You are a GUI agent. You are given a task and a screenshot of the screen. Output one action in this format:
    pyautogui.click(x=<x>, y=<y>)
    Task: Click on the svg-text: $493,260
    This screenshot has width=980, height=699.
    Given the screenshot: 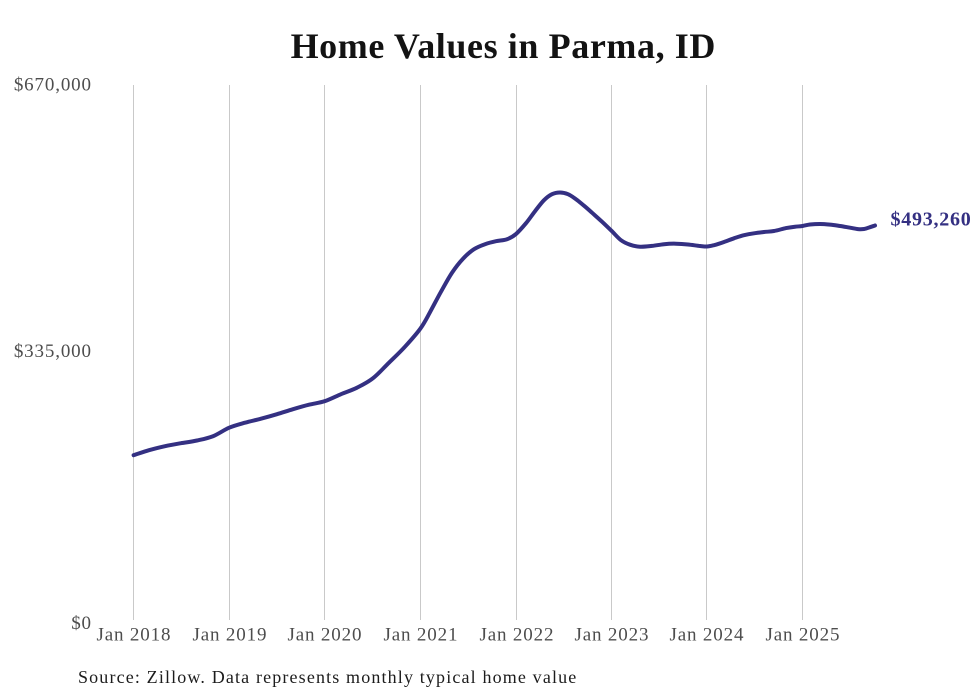 What is the action you would take?
    pyautogui.click(x=931, y=219)
    